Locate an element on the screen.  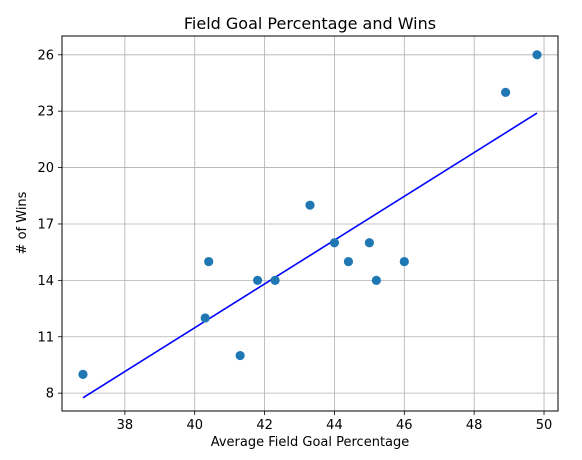
y-tick-label: 23 is located at coordinates (45, 112).